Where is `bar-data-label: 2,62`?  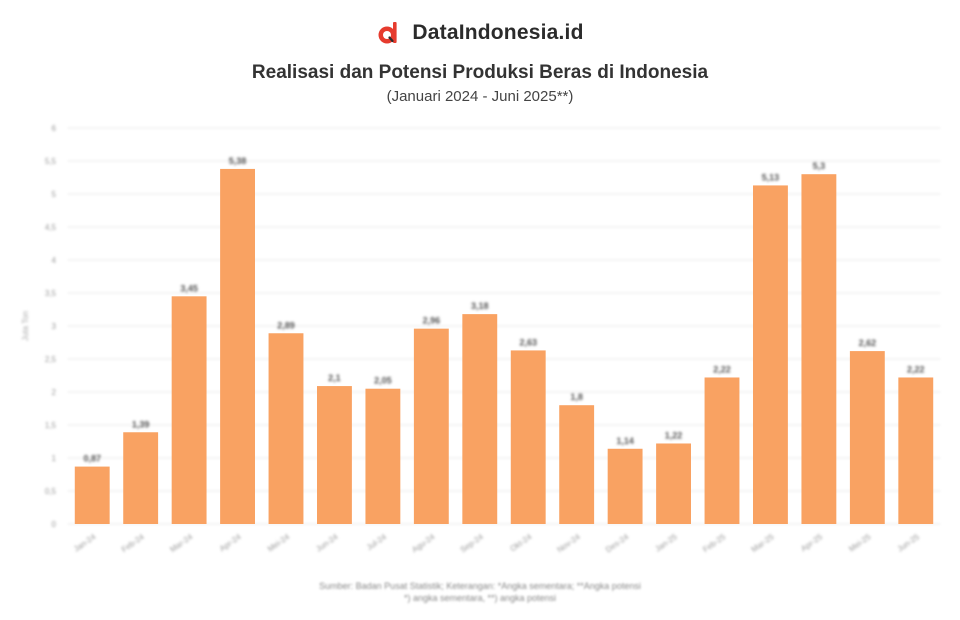 bar-data-label: 2,62 is located at coordinates (868, 343).